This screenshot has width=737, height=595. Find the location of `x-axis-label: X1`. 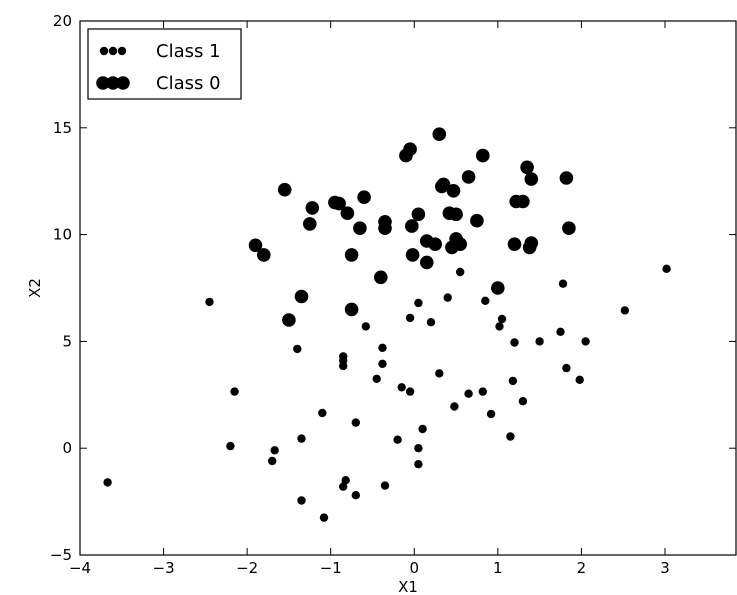

x-axis-label: X1 is located at coordinates (408, 586).